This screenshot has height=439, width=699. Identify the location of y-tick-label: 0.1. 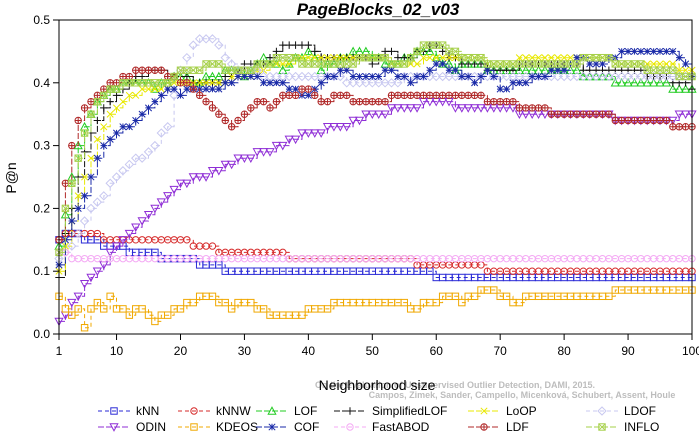
(41, 271).